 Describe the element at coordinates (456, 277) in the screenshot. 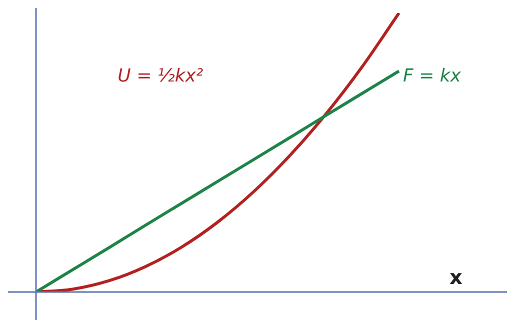

I see `x-axis-title: x` at that location.